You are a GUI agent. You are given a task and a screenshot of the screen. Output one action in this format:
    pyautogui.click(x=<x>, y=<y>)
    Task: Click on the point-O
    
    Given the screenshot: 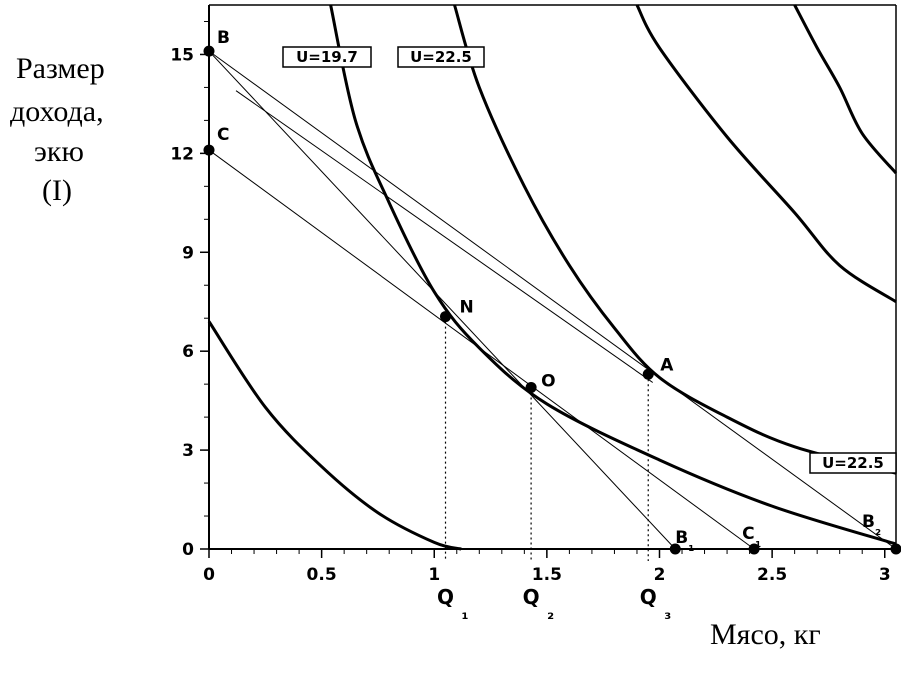 What is the action you would take?
    pyautogui.click(x=531, y=387)
    